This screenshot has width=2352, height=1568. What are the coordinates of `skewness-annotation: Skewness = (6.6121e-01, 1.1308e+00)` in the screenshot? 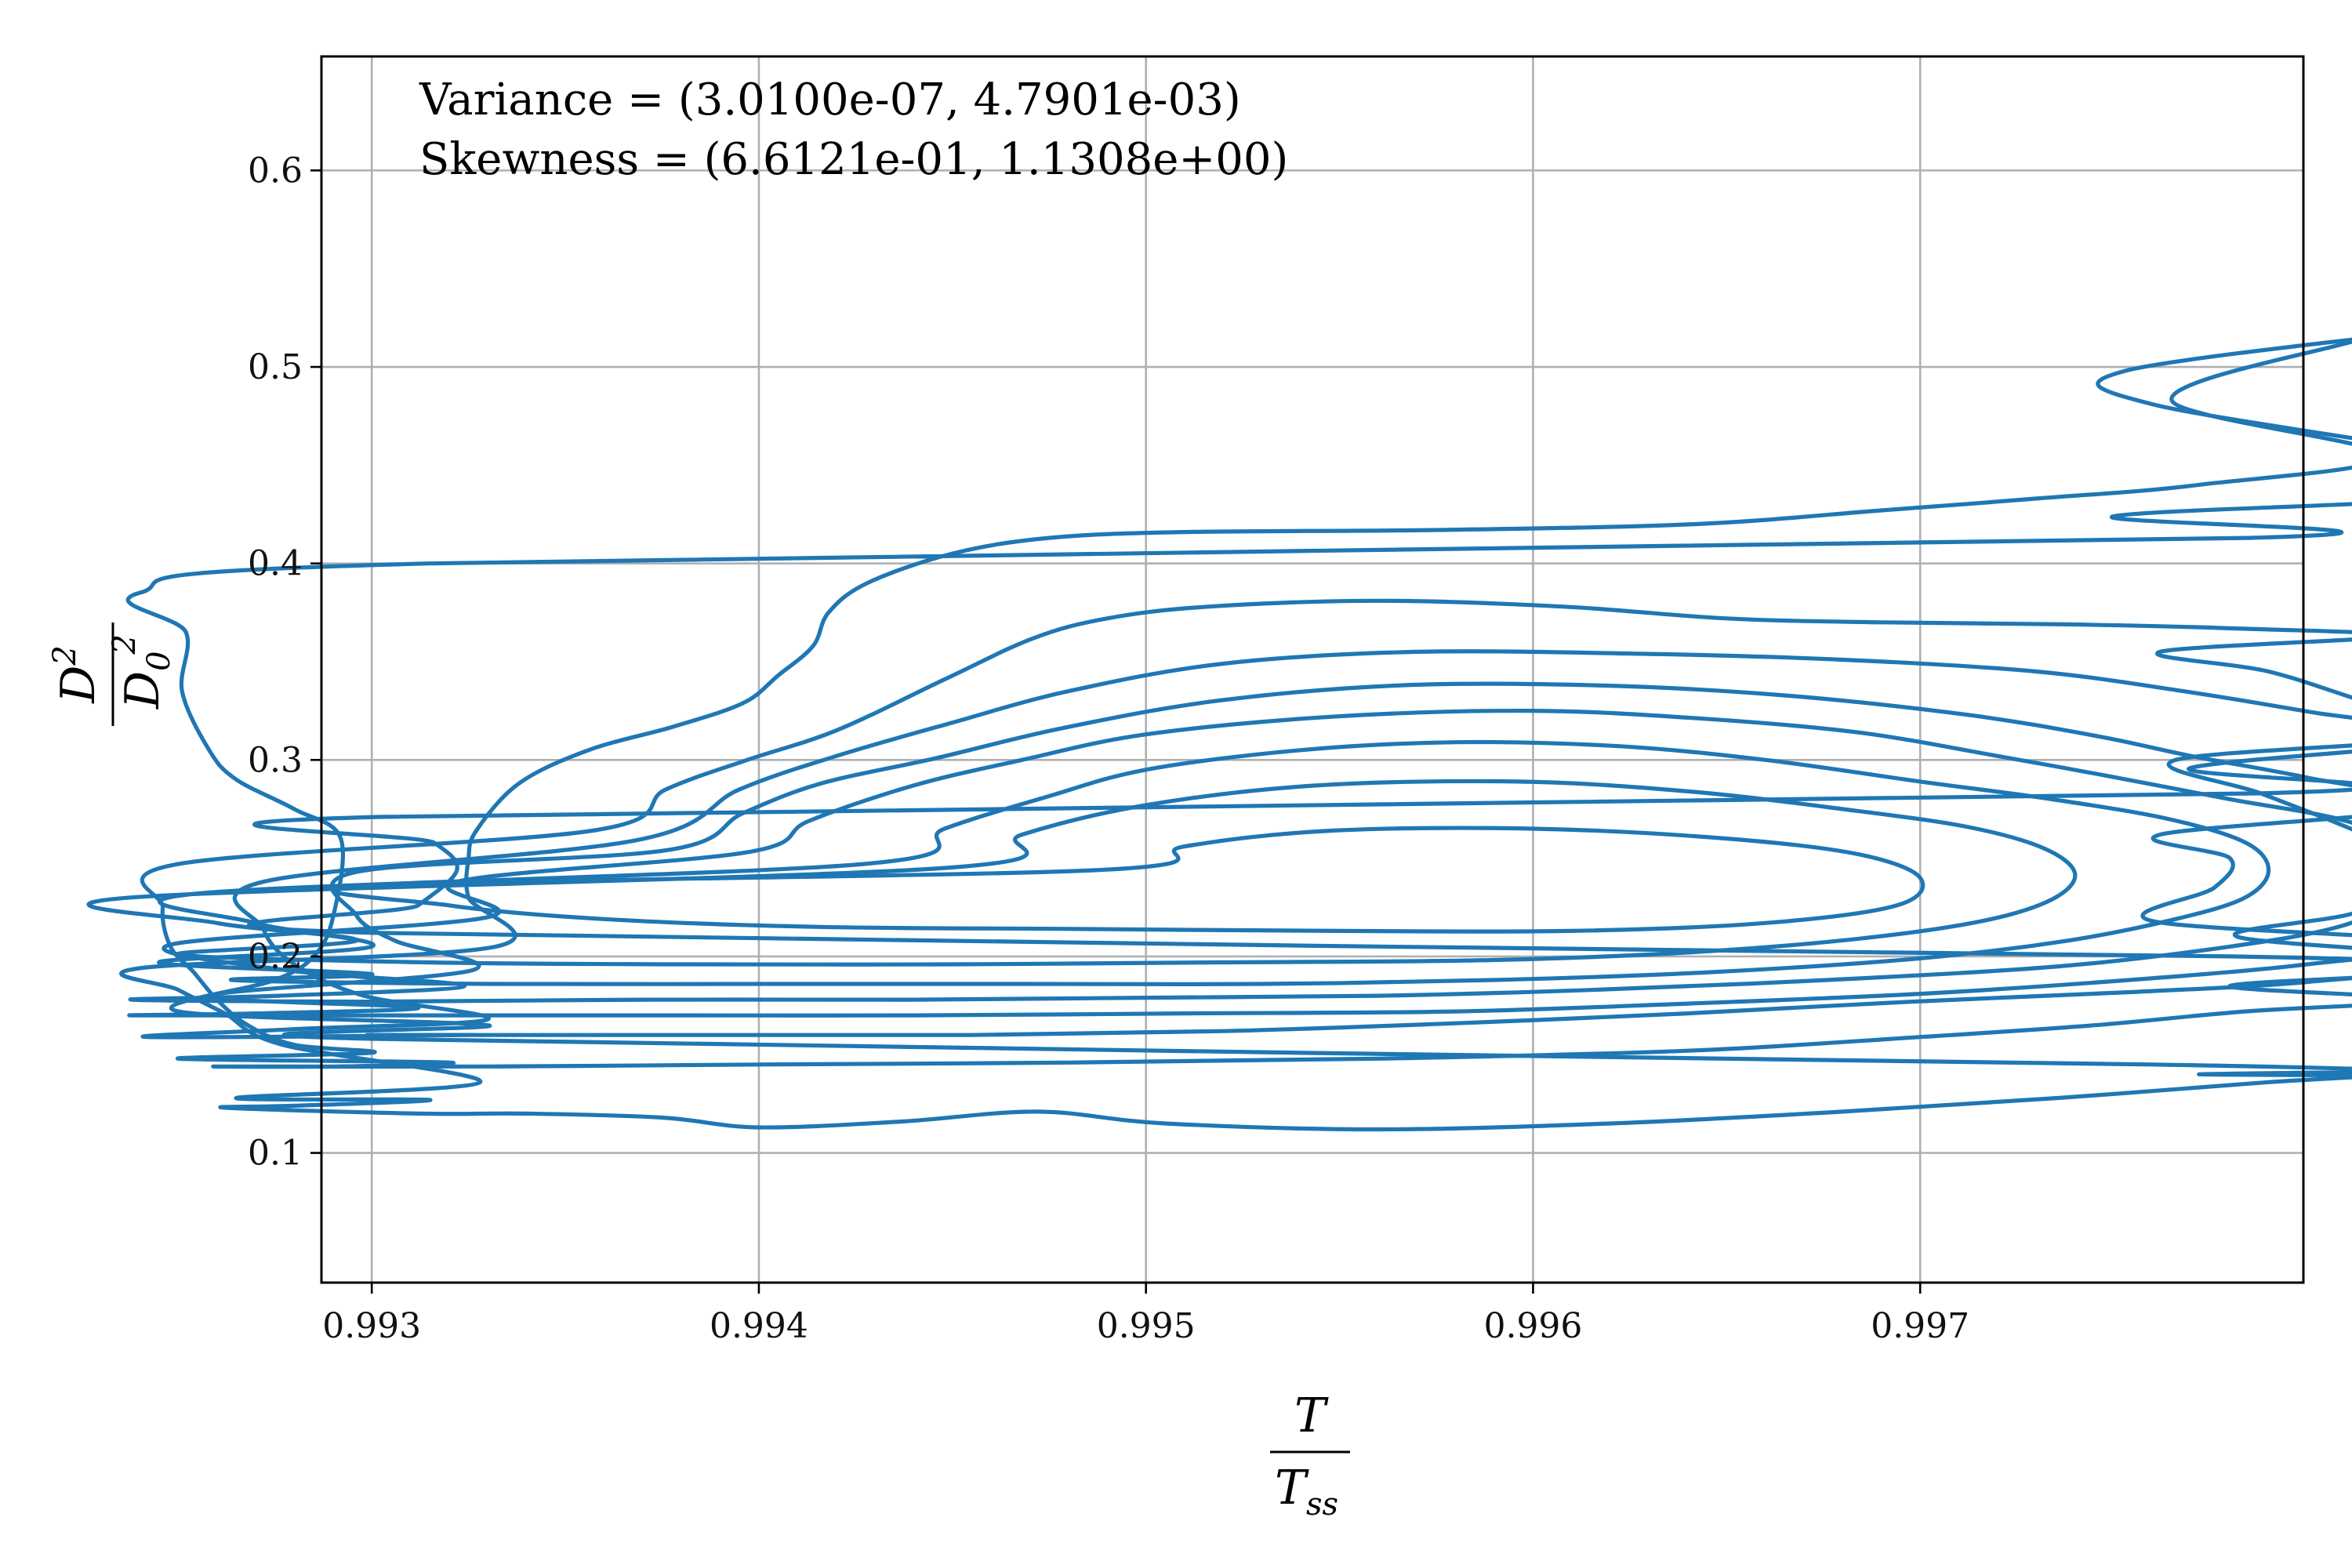 It's located at (853, 159).